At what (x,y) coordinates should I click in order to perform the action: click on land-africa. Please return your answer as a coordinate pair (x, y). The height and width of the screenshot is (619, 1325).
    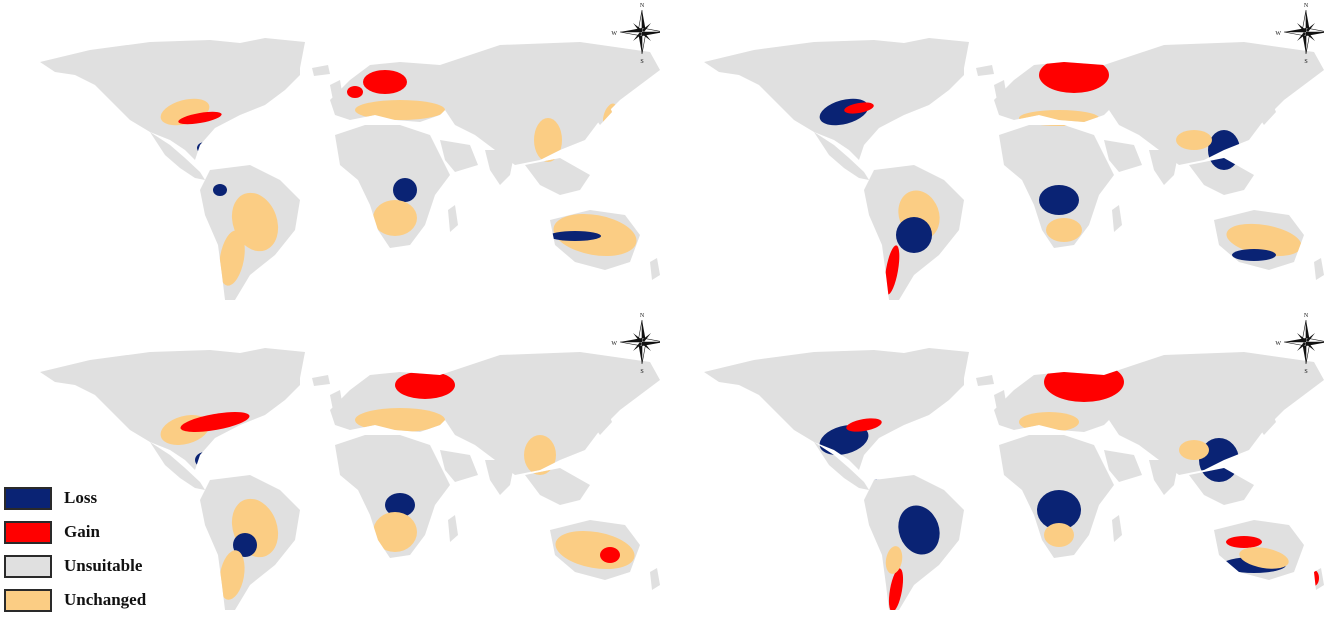
    Looking at the image, I should click on (392, 186).